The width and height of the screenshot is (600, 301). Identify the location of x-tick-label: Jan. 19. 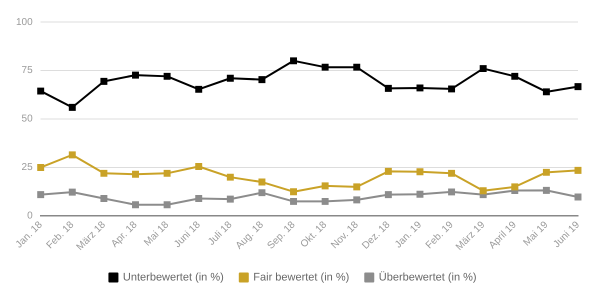
(408, 234).